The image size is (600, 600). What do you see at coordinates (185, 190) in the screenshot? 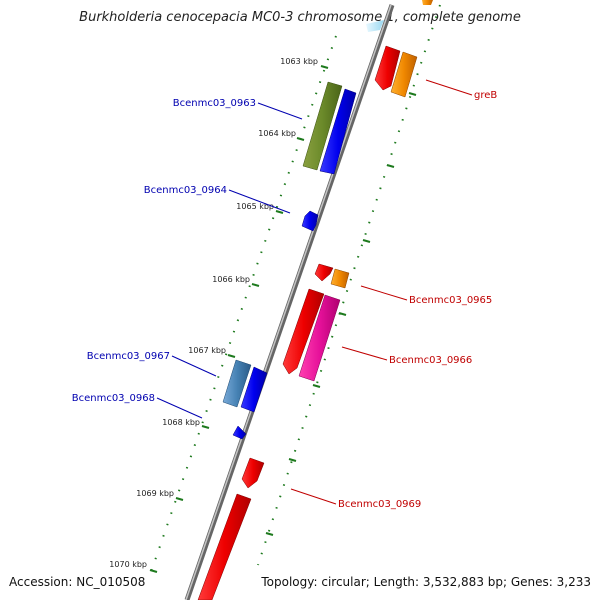
I see `gene-label-bcen-0964: Bcenmc03_0964` at bounding box center [185, 190].